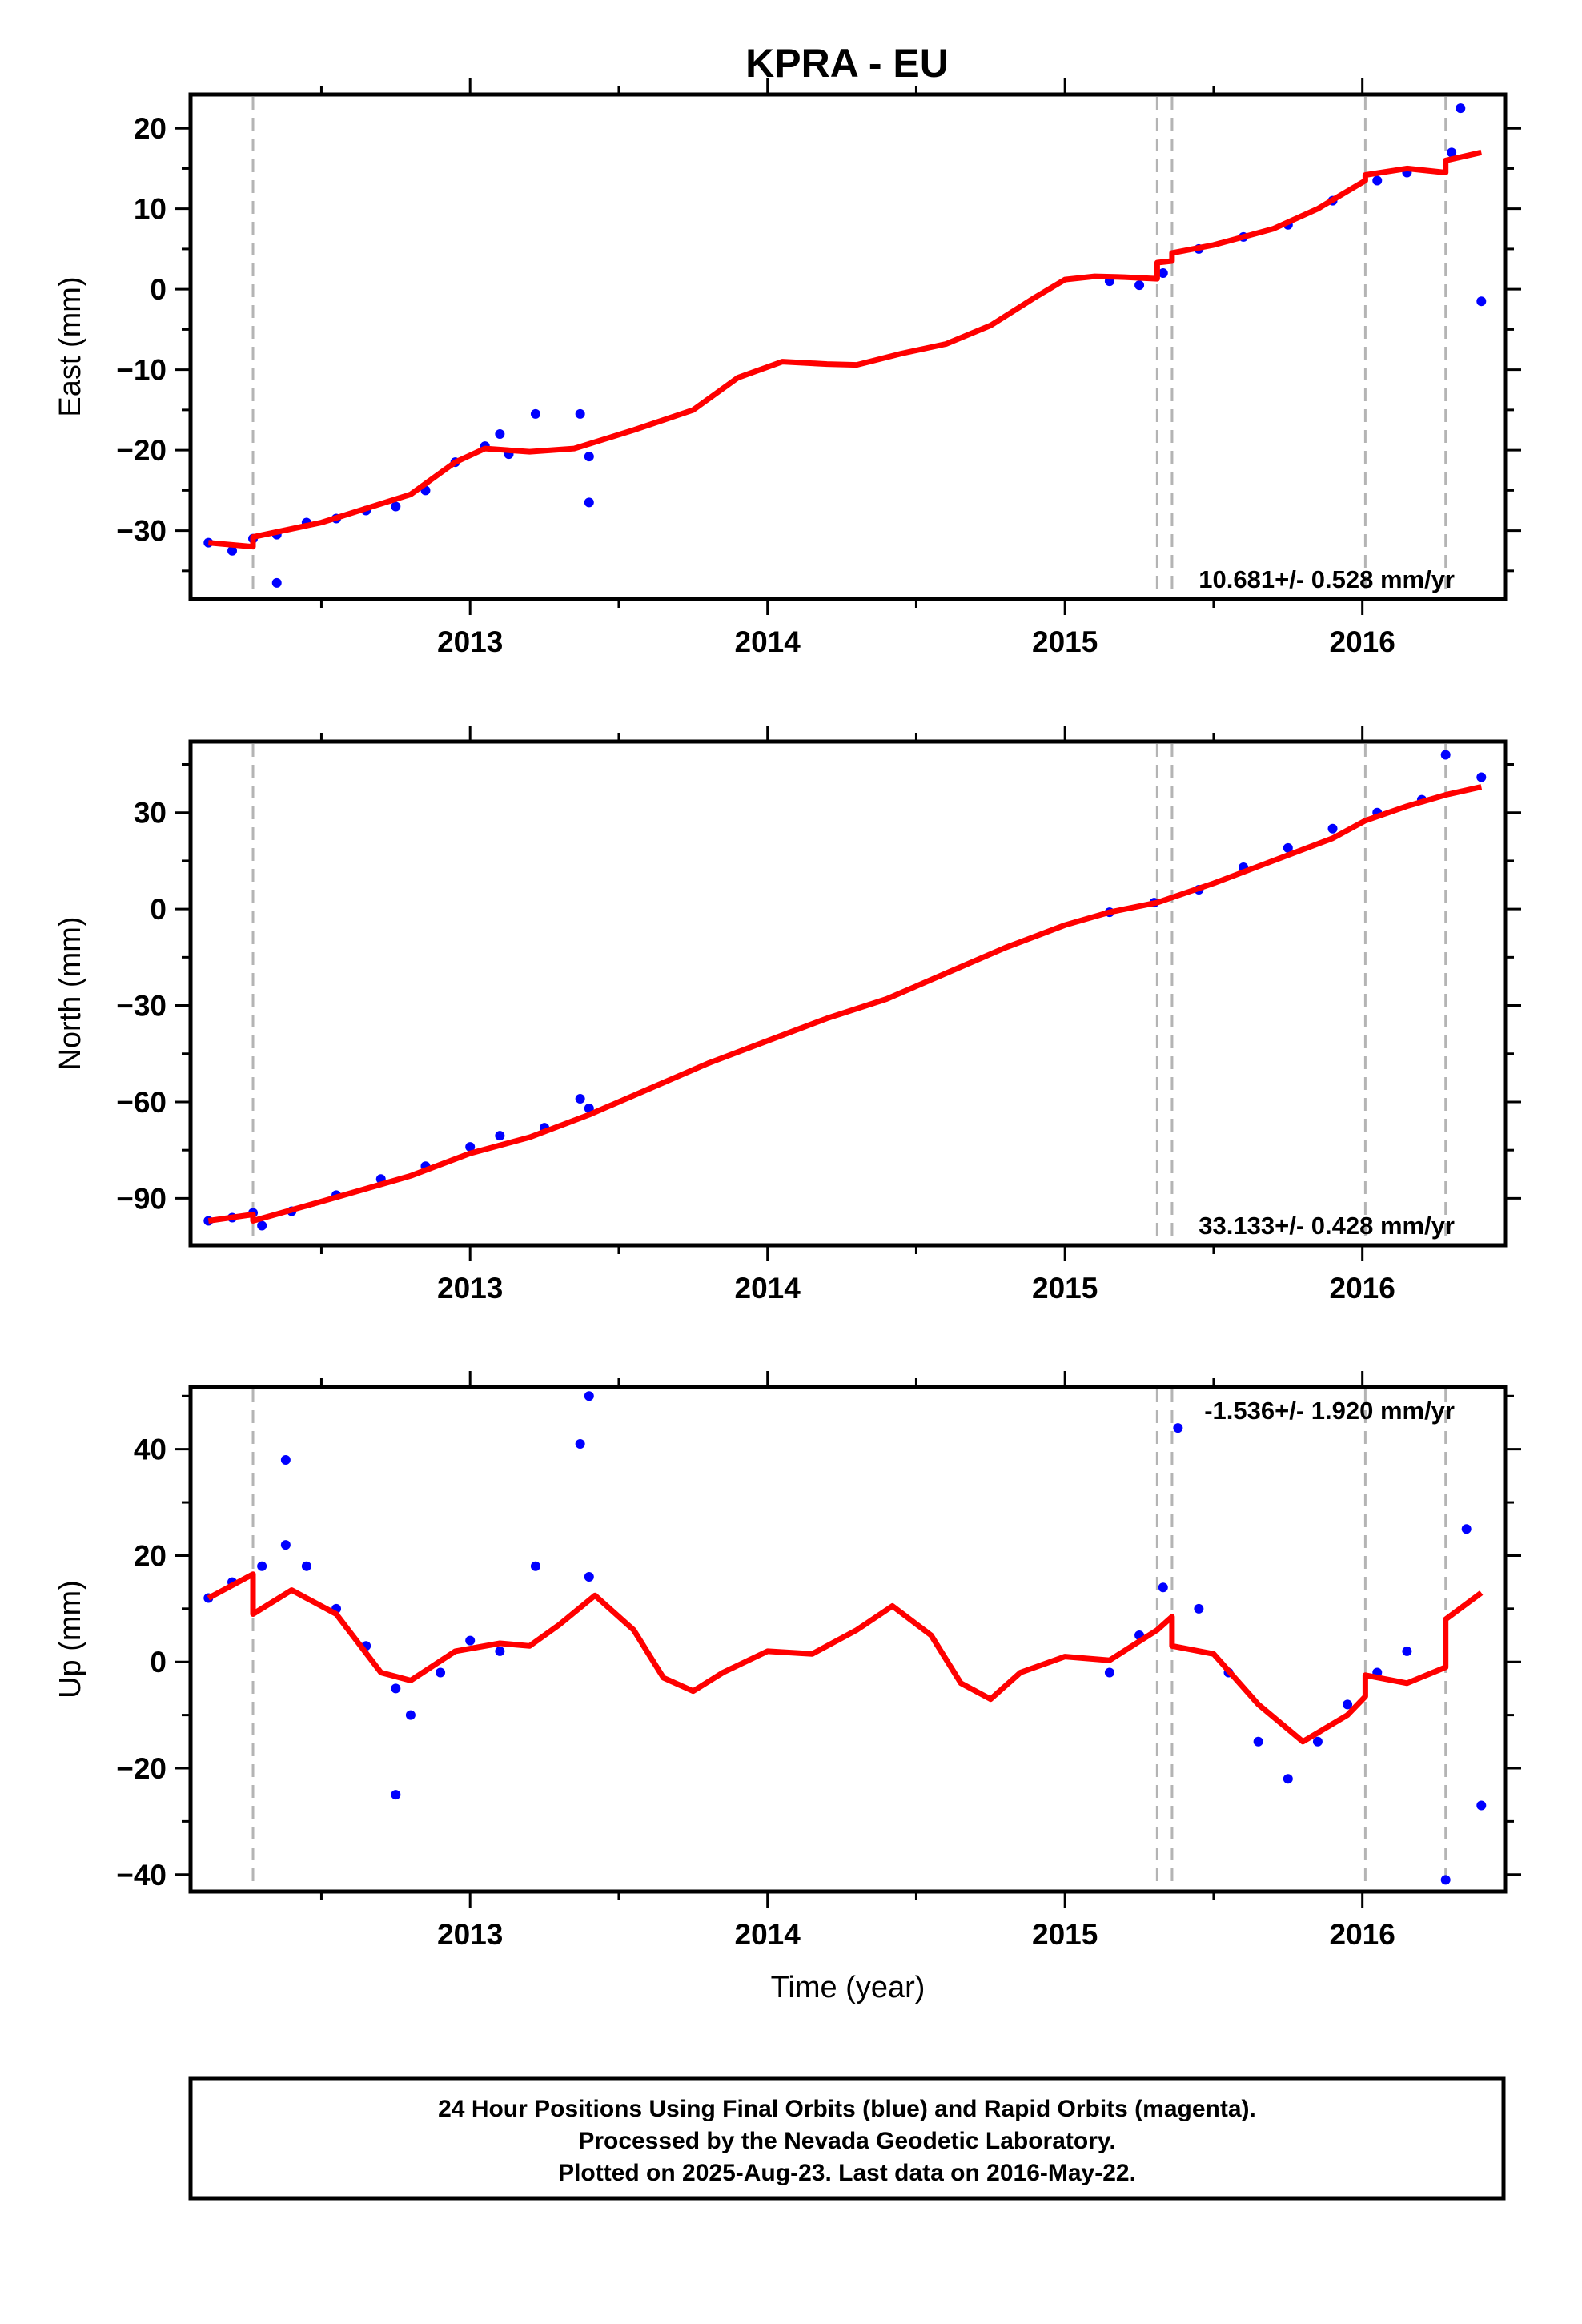 This screenshot has height=2324, width=1582. What do you see at coordinates (847, 63) in the screenshot?
I see `chart-title: KPRA - EU` at bounding box center [847, 63].